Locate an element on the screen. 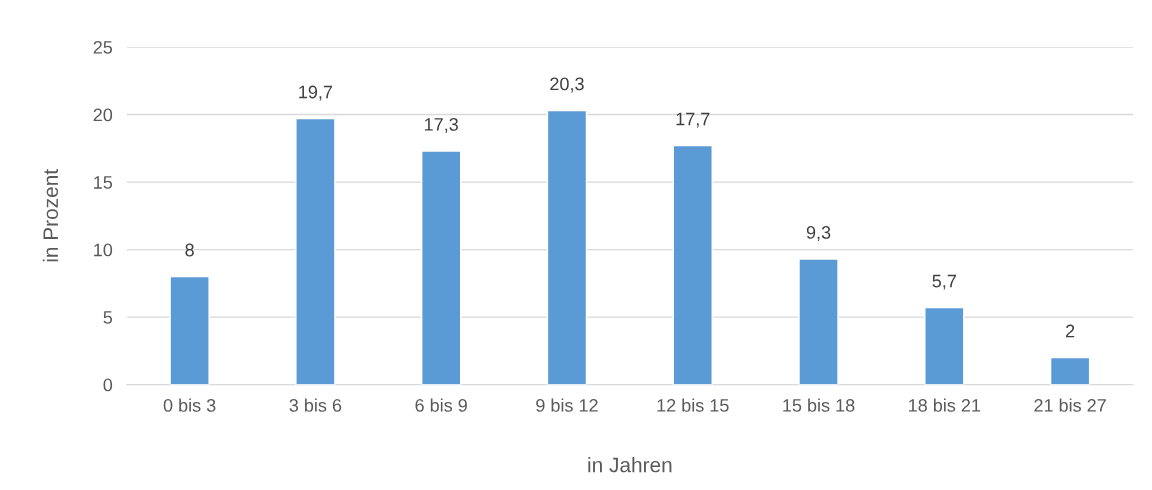 The width and height of the screenshot is (1152, 490). x-axis-title: in Jahren is located at coordinates (630, 465).